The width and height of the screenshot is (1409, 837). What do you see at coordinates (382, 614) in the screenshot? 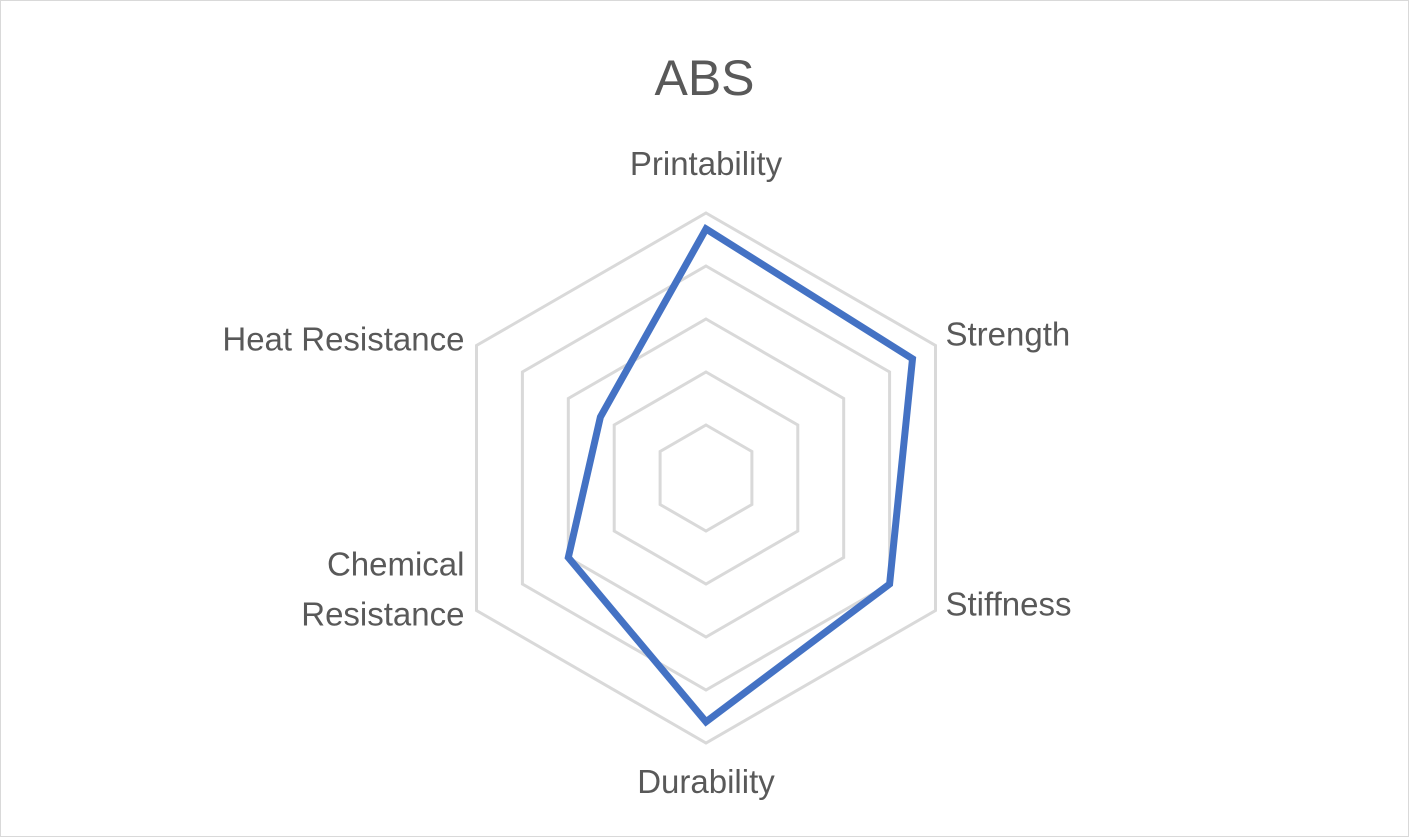
I see `category-label-5-line-2: Resistance` at bounding box center [382, 614].